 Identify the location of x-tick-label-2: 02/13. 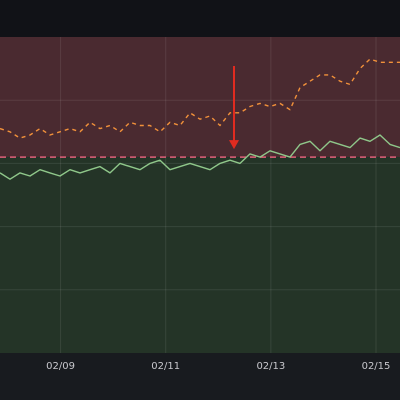
(270, 366).